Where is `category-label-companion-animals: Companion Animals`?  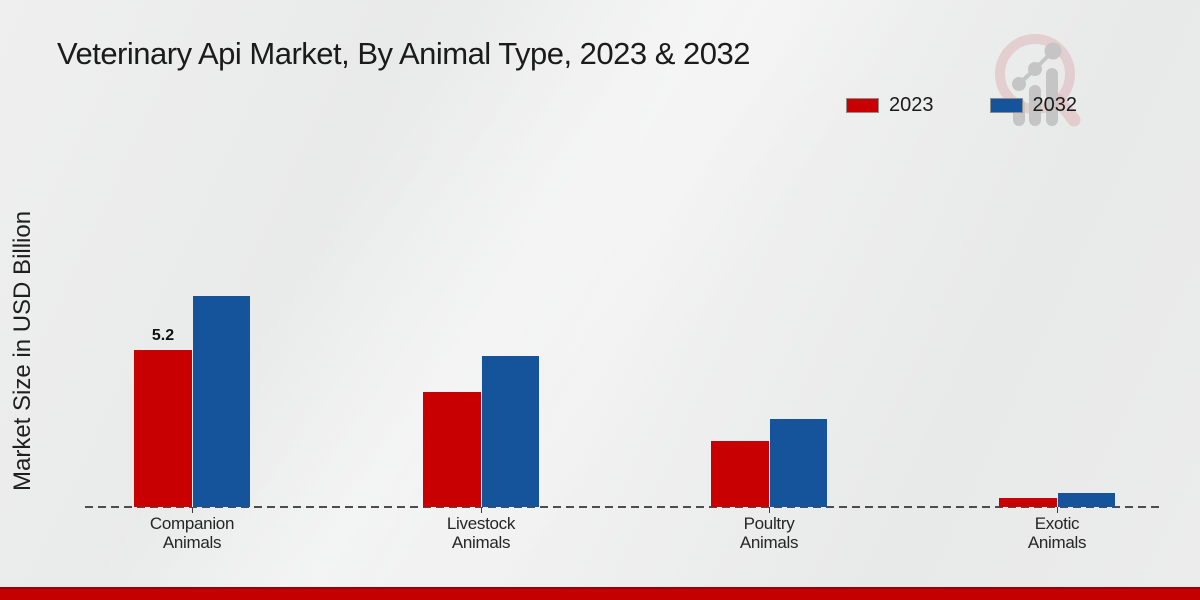 category-label-companion-animals: Companion Animals is located at coordinates (192, 533).